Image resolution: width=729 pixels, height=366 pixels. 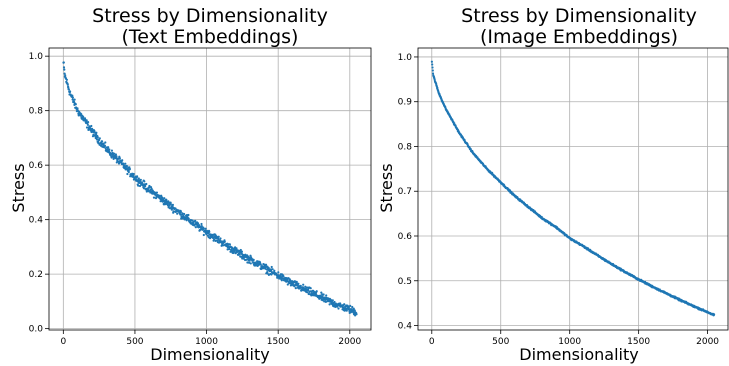 What do you see at coordinates (500, 342) in the screenshot?
I see `x-tick-label: 500` at bounding box center [500, 342].